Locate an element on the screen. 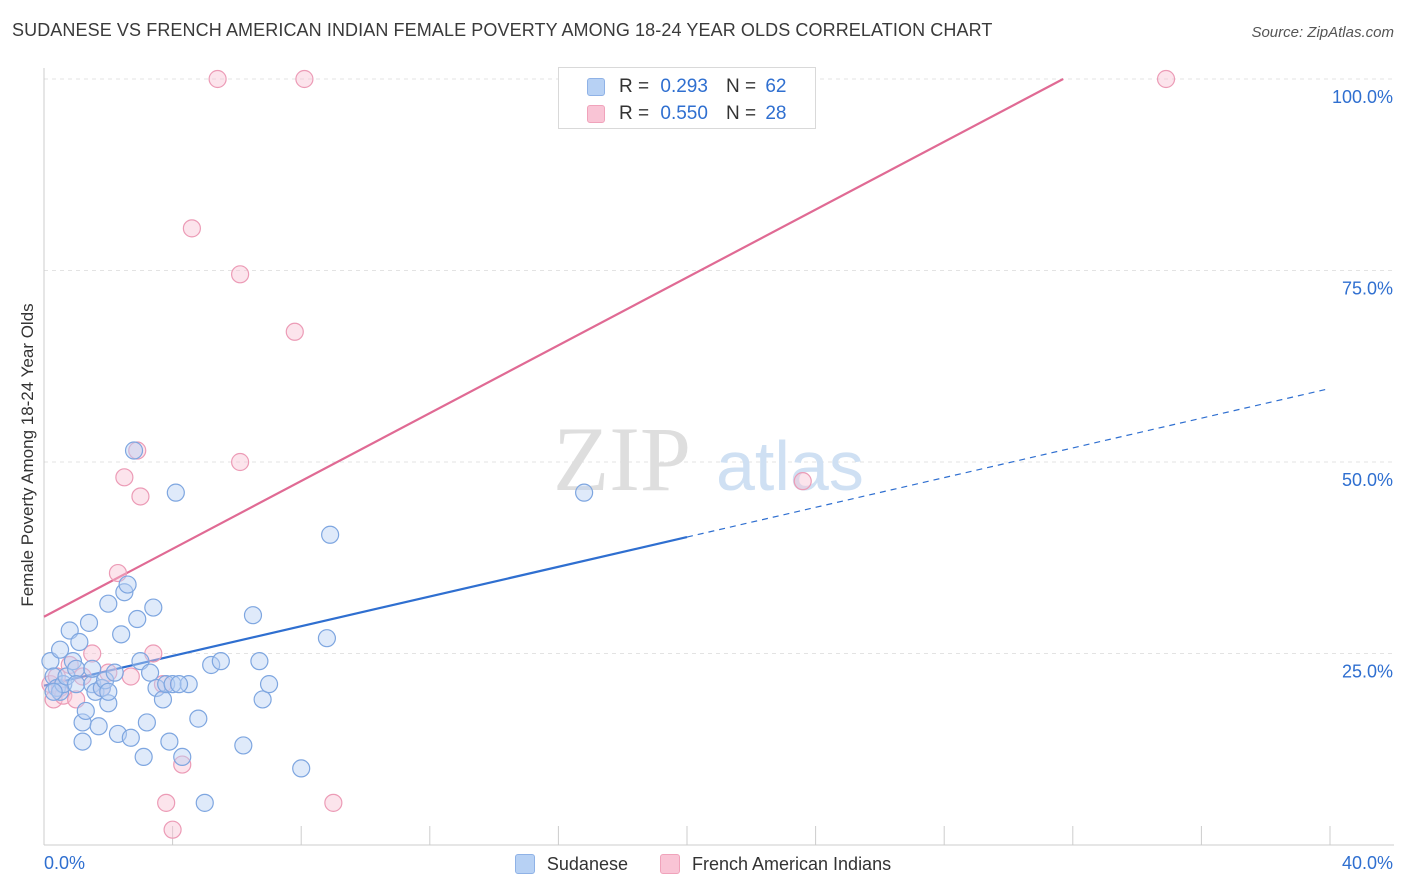 Image resolution: width=1406 pixels, height=892 pixels. legend-item-french-american-indians: French American Indians is located at coordinates (775, 864).